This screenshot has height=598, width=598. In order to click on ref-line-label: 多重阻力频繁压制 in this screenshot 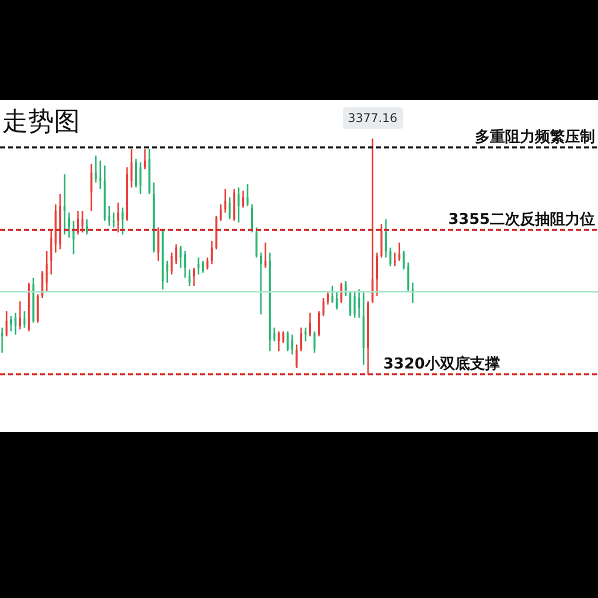, I will do `click(535, 136)`.